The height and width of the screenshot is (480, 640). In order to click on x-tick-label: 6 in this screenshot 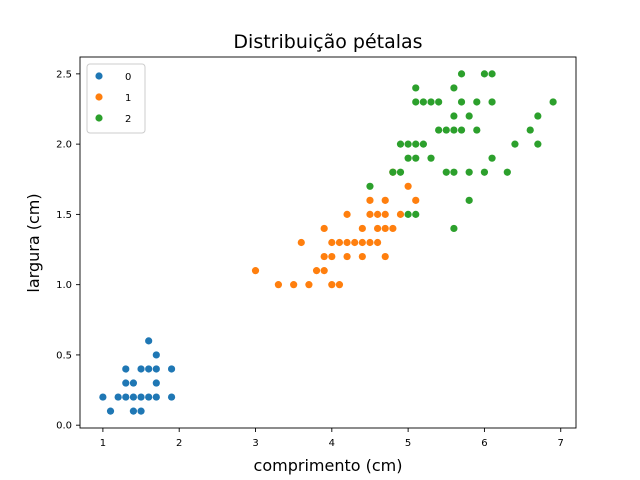, I will do `click(484, 443)`.